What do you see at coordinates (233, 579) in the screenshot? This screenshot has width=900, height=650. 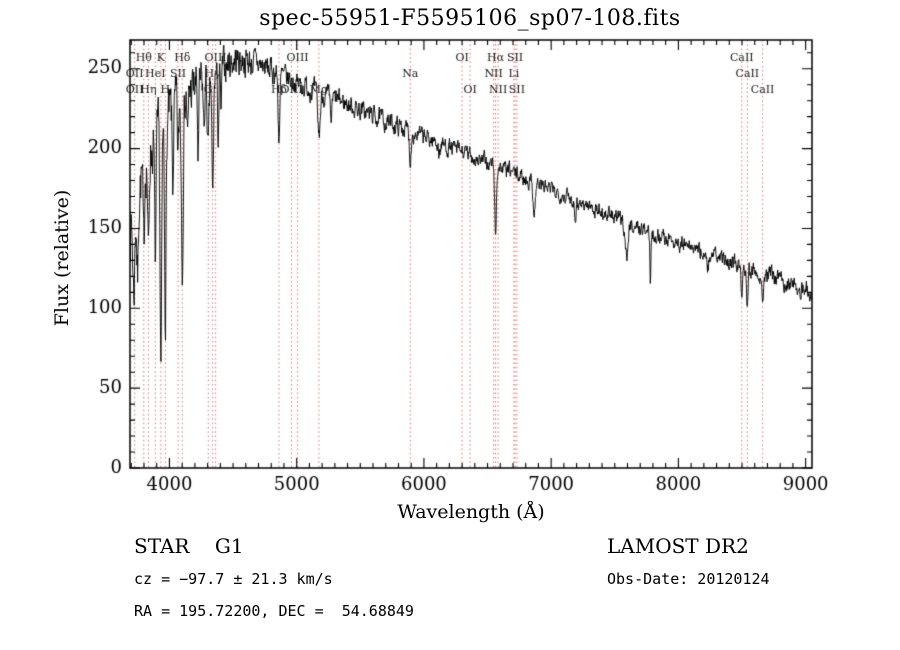 I see `cz-value: cz = −97.7 ± 21.3 km/s` at bounding box center [233, 579].